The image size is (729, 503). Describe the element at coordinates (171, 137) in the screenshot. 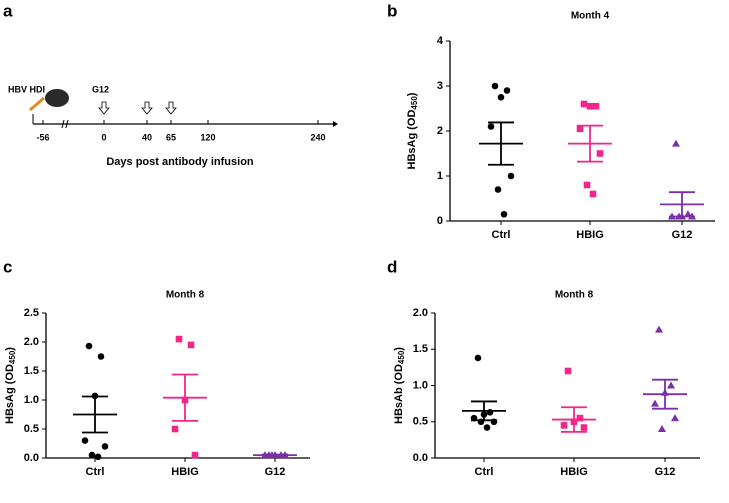

I see `x-tick-label: 65` at that location.